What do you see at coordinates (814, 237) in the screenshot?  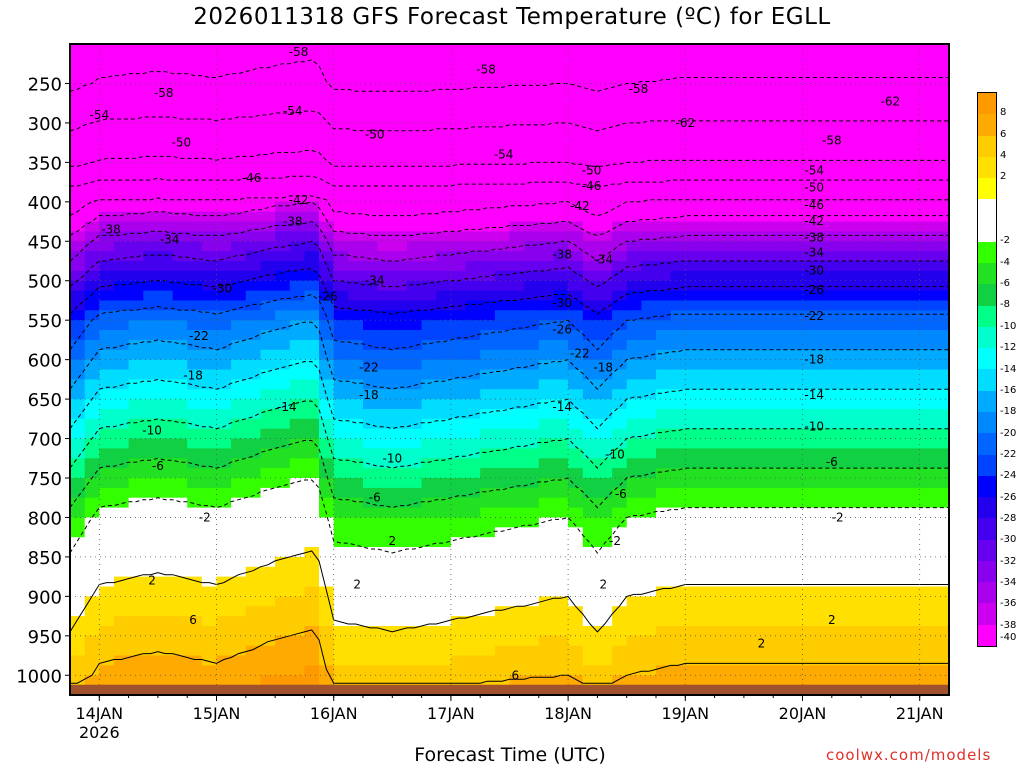 I see `contour-label: -38` at bounding box center [814, 237].